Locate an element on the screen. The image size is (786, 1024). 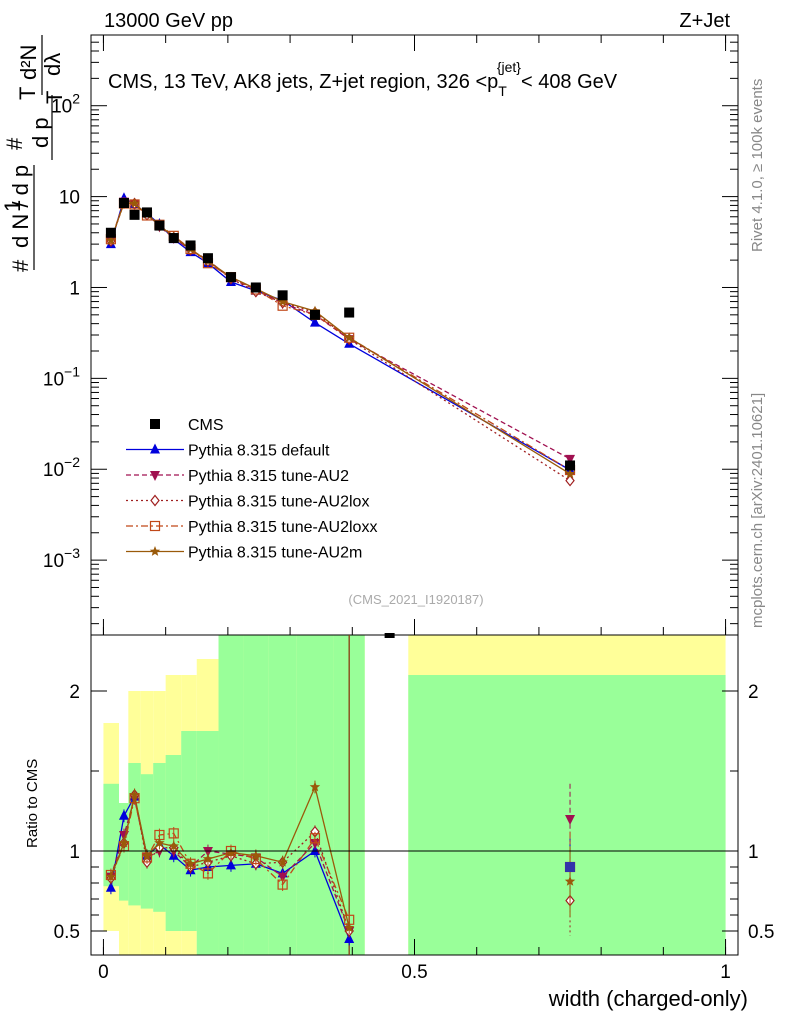
y-tick-label: 1 is located at coordinates (74, 288).